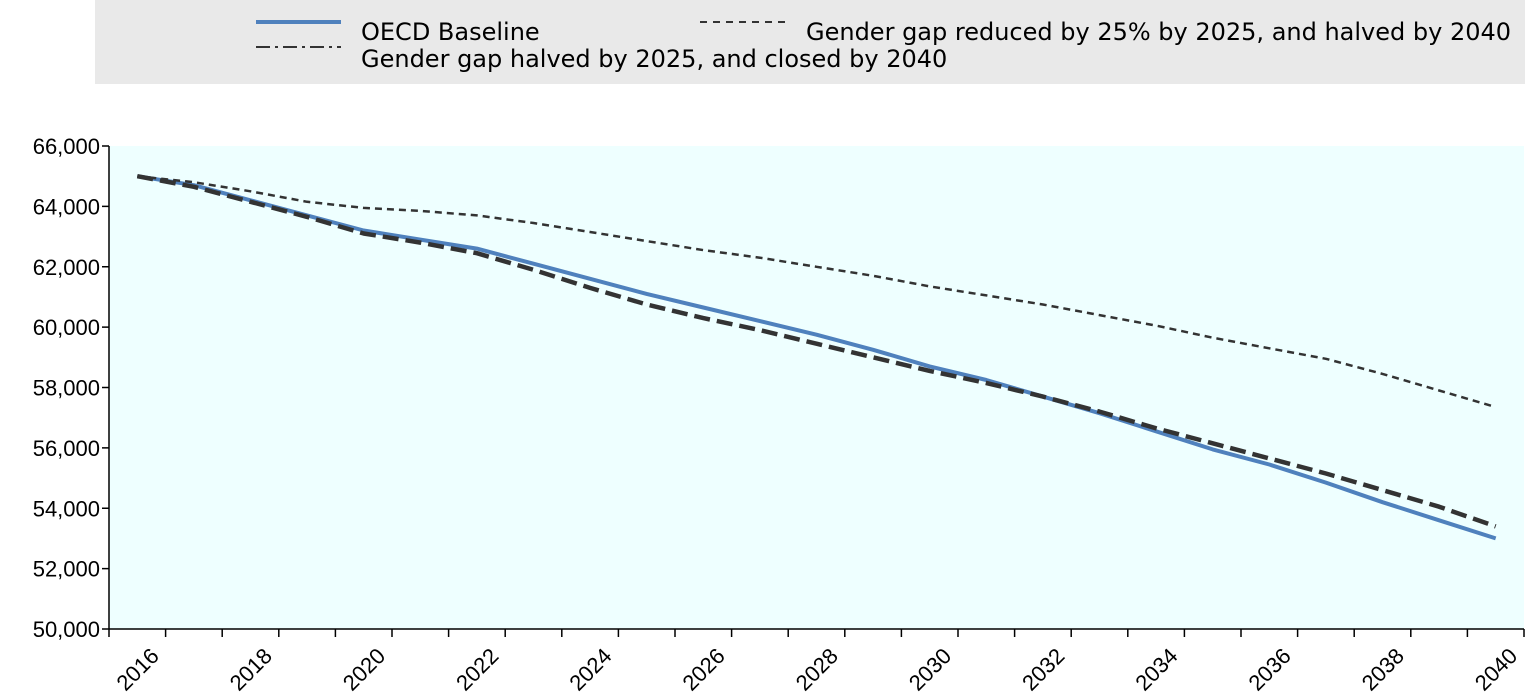 The height and width of the screenshot is (698, 1525). What do you see at coordinates (1383, 669) in the screenshot?
I see `x-tick-label: 2038` at bounding box center [1383, 669].